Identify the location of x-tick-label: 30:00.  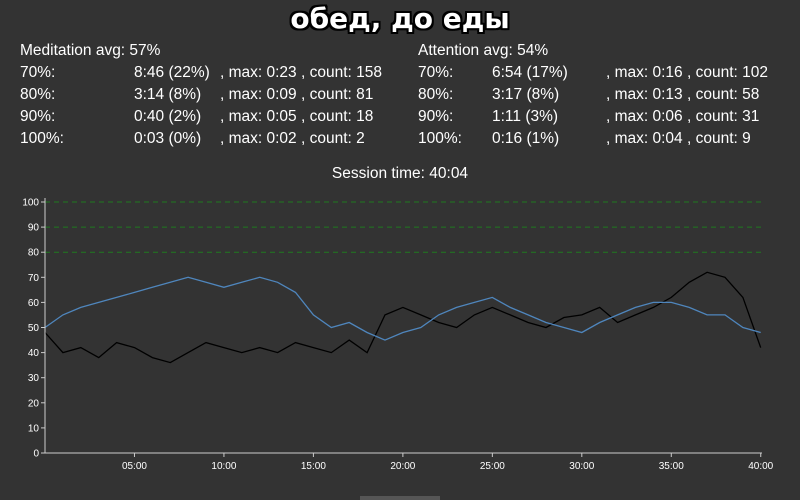
(581, 466).